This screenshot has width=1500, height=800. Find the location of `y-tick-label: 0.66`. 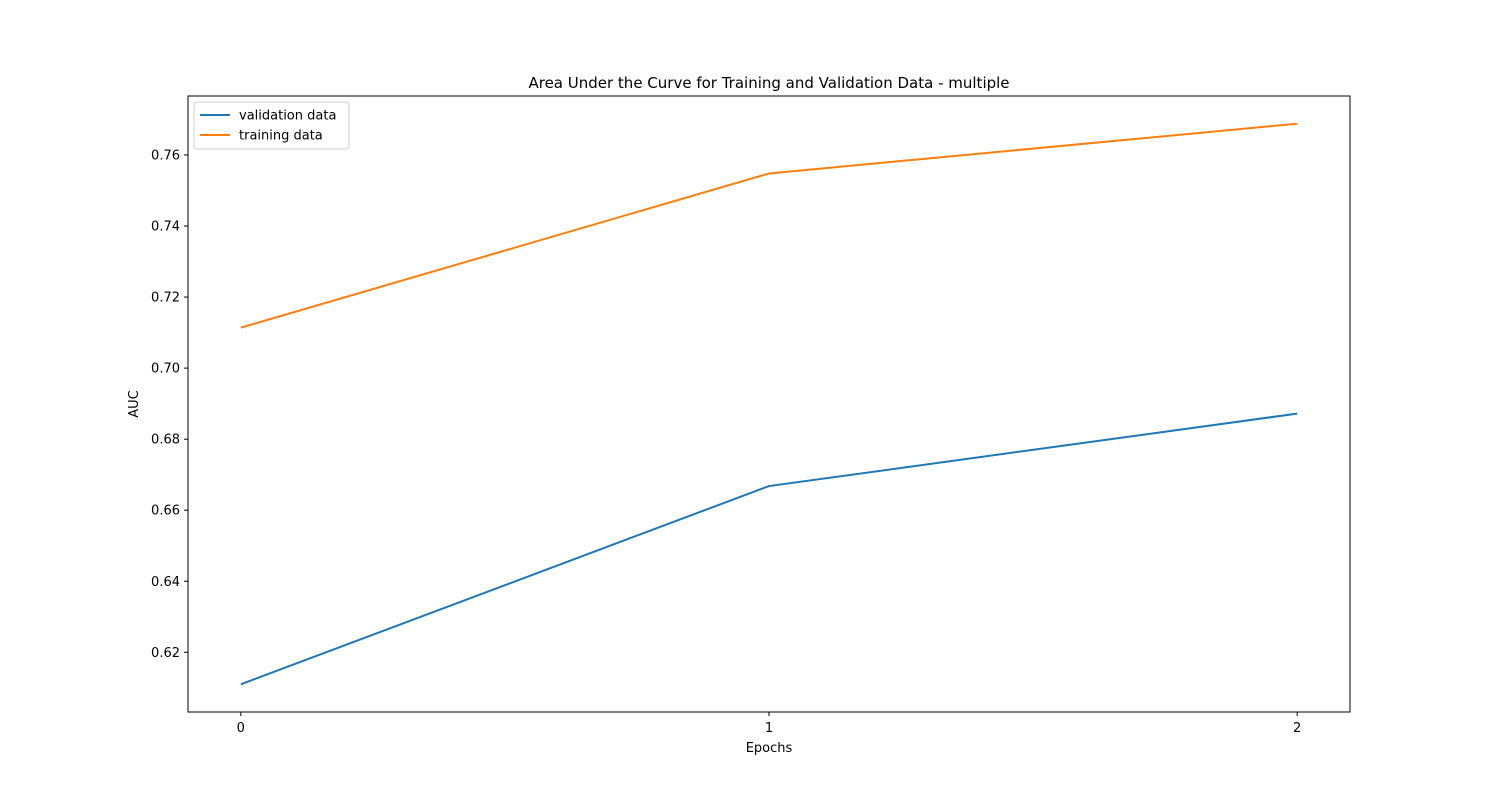

y-tick-label: 0.66 is located at coordinates (165, 511).